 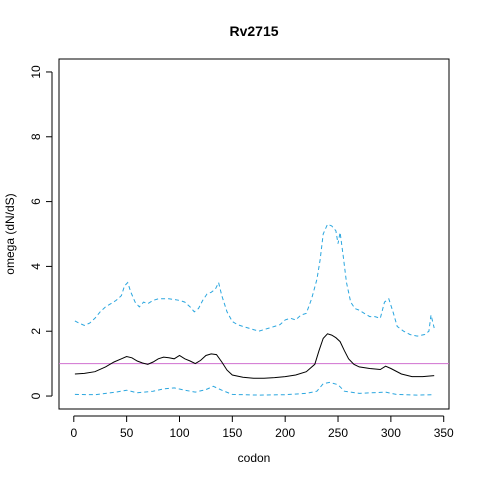 I want to click on x-tick-label: 0, so click(x=73, y=433).